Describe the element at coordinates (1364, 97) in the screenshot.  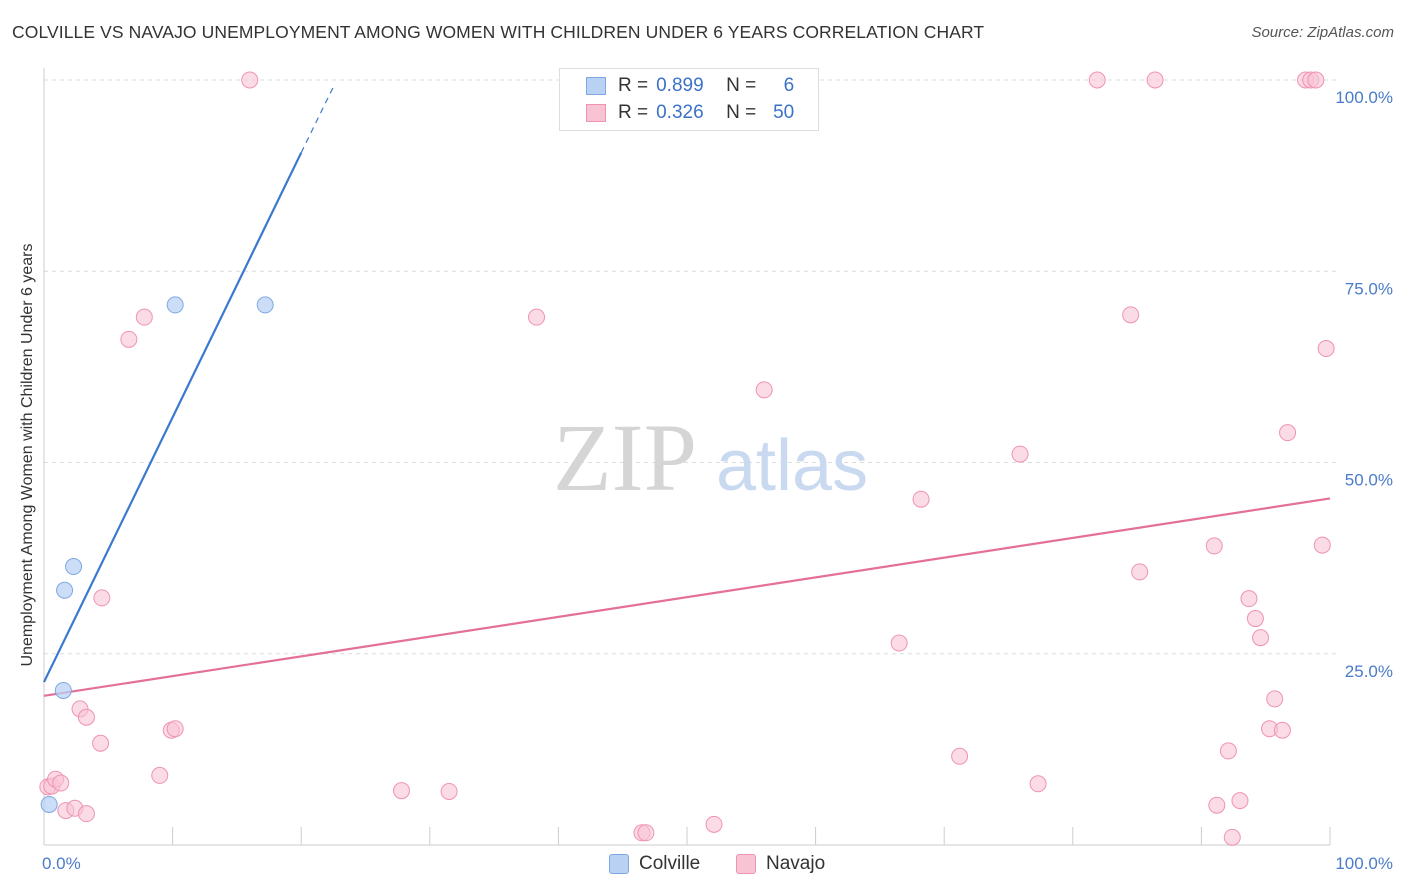
I see `y-tick-label: 100.0%` at that location.